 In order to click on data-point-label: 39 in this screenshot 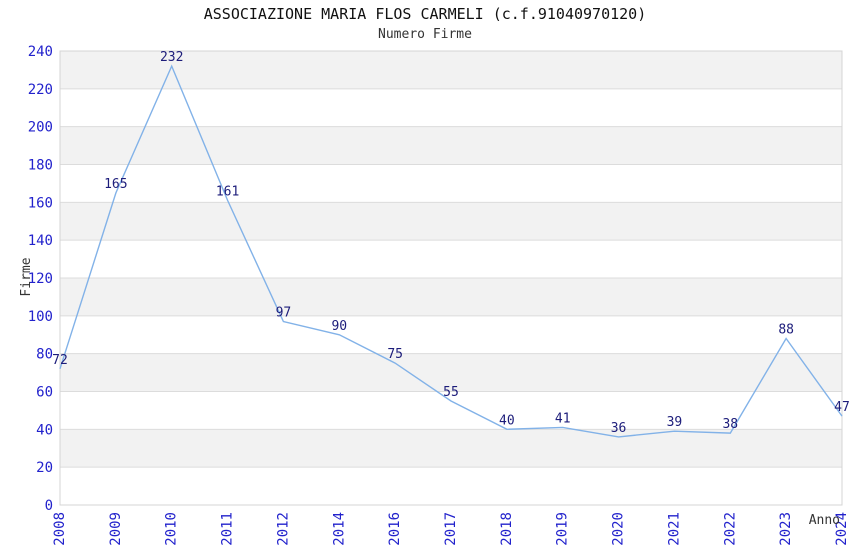, I will do `click(675, 422)`.